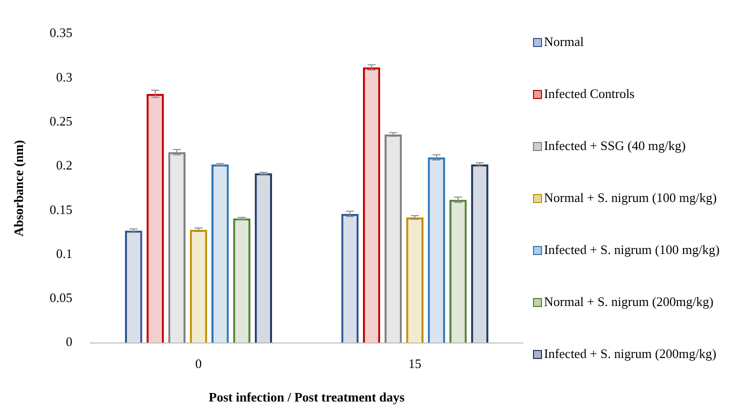  I want to click on y-tick-label: 0.2, so click(64, 165).